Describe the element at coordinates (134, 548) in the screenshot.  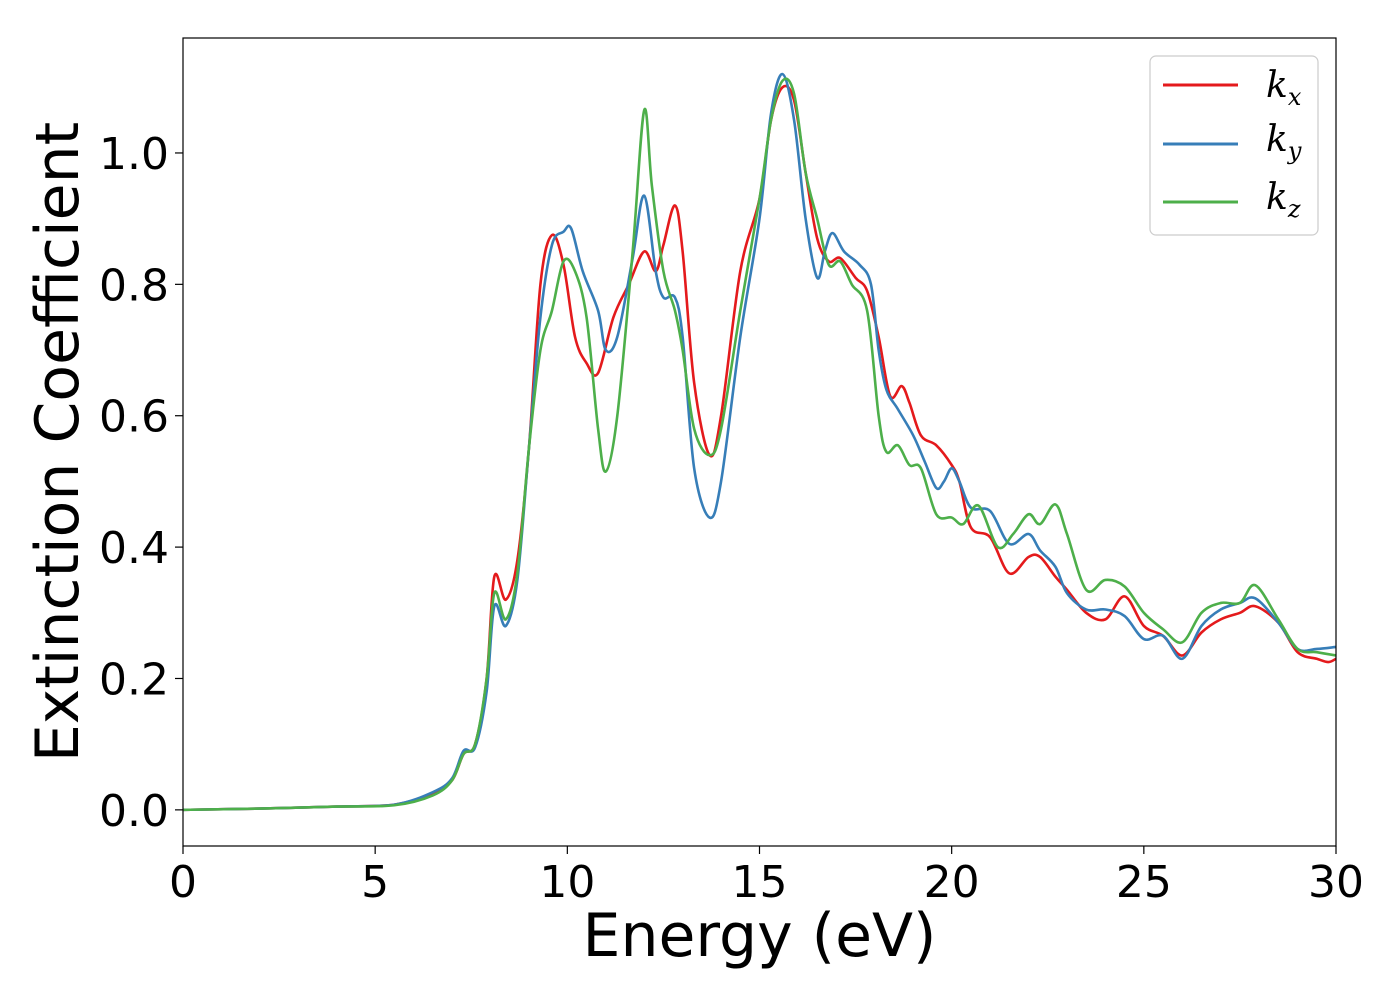
I see `y-tick-label: 0.4` at that location.